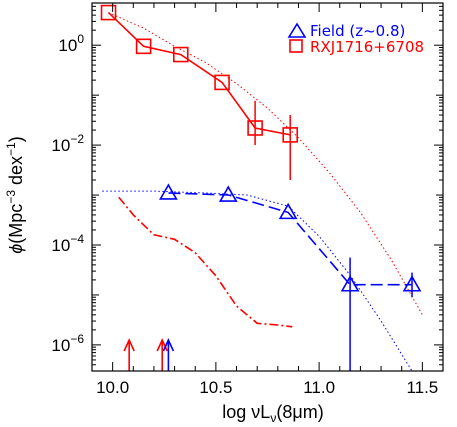  What do you see at coordinates (272, 413) in the screenshot?
I see `x-axis-title: log νLν(8μm)` at bounding box center [272, 413].